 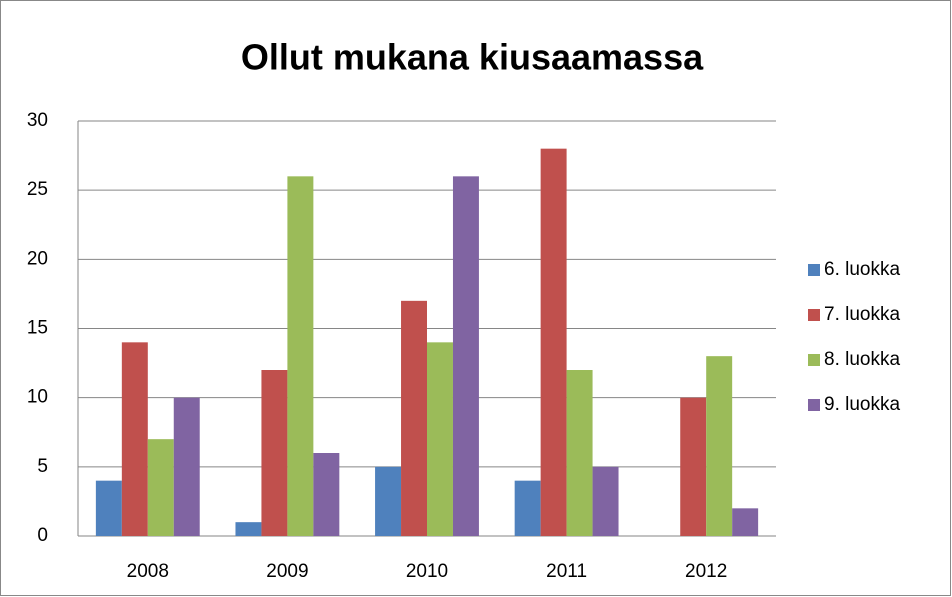 I want to click on y-tick-label: 20, so click(x=37, y=258).